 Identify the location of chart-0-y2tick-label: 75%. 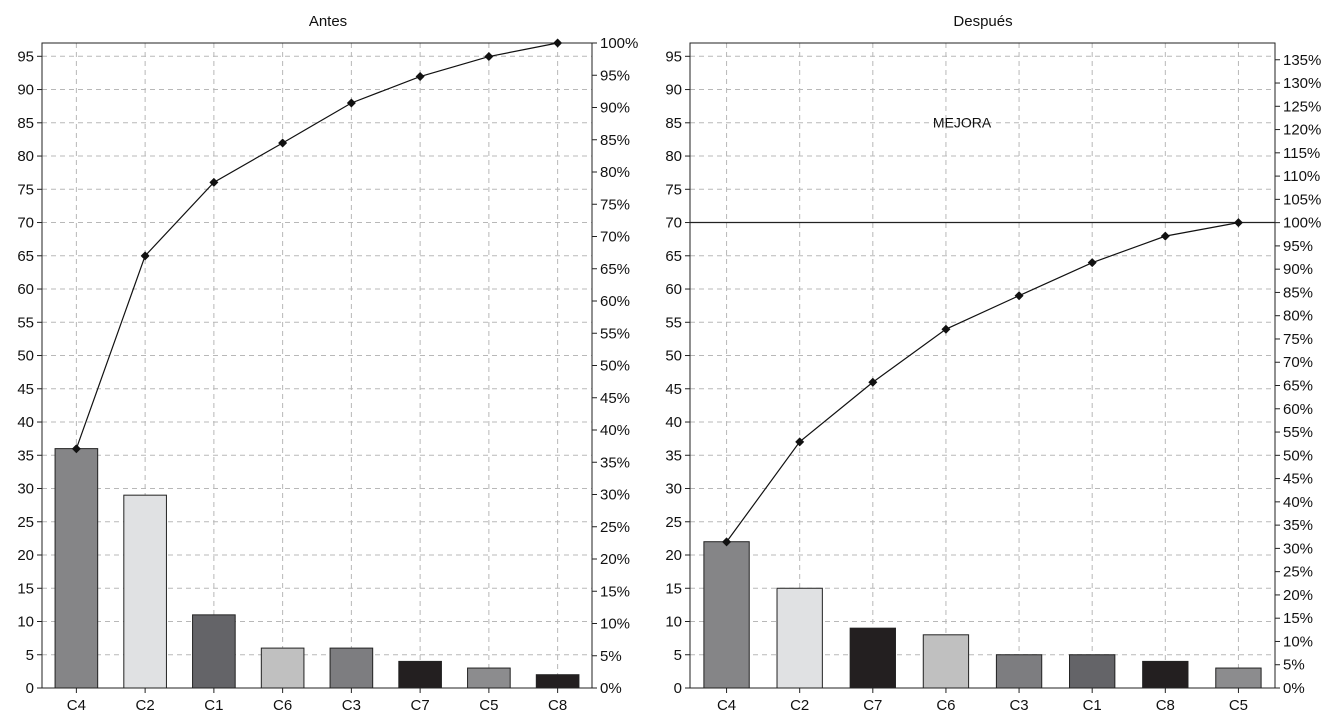
(615, 204).